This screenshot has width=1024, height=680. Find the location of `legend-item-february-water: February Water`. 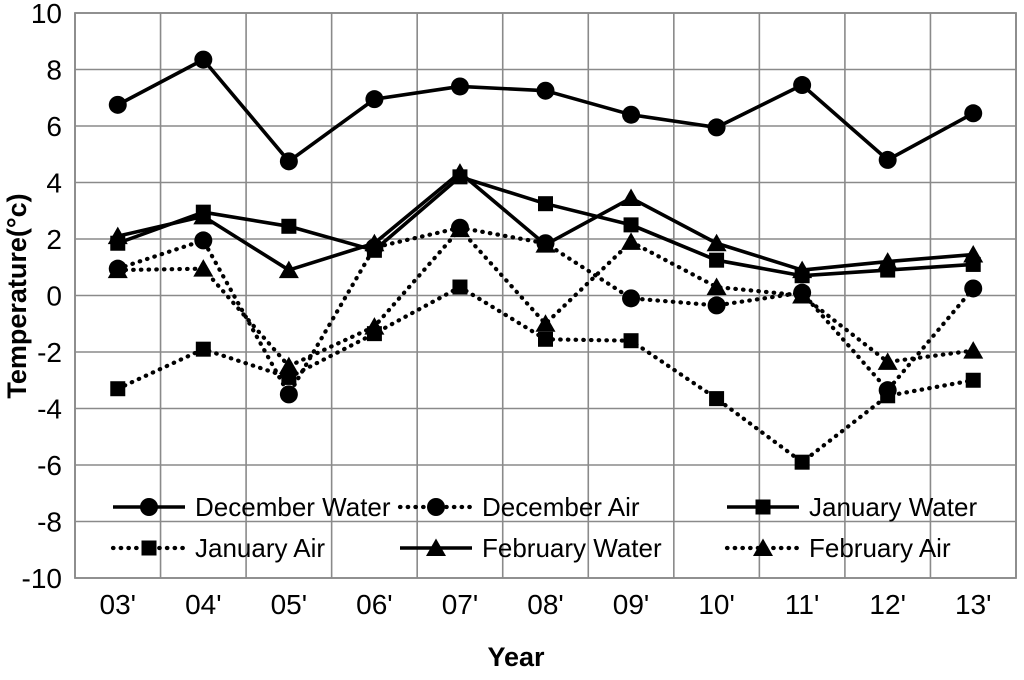

legend-item-february-water: February Water is located at coordinates (531, 548).